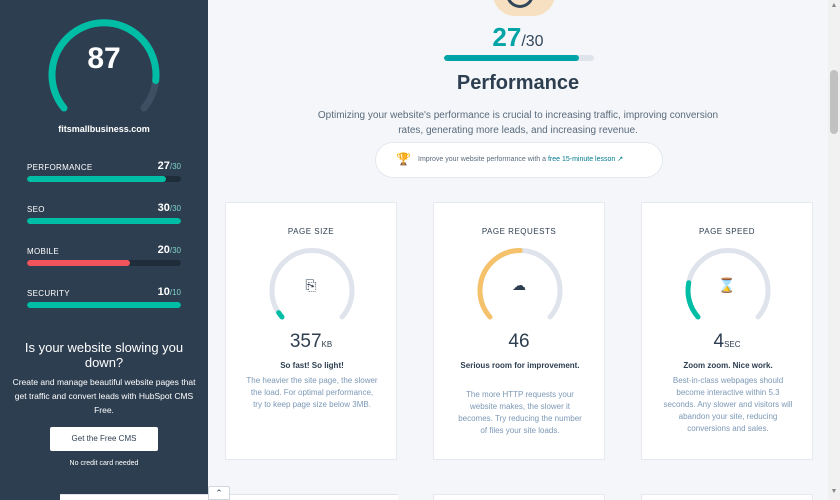 The image size is (840, 500). I want to click on trophy-icon: 🏆, so click(403, 159).